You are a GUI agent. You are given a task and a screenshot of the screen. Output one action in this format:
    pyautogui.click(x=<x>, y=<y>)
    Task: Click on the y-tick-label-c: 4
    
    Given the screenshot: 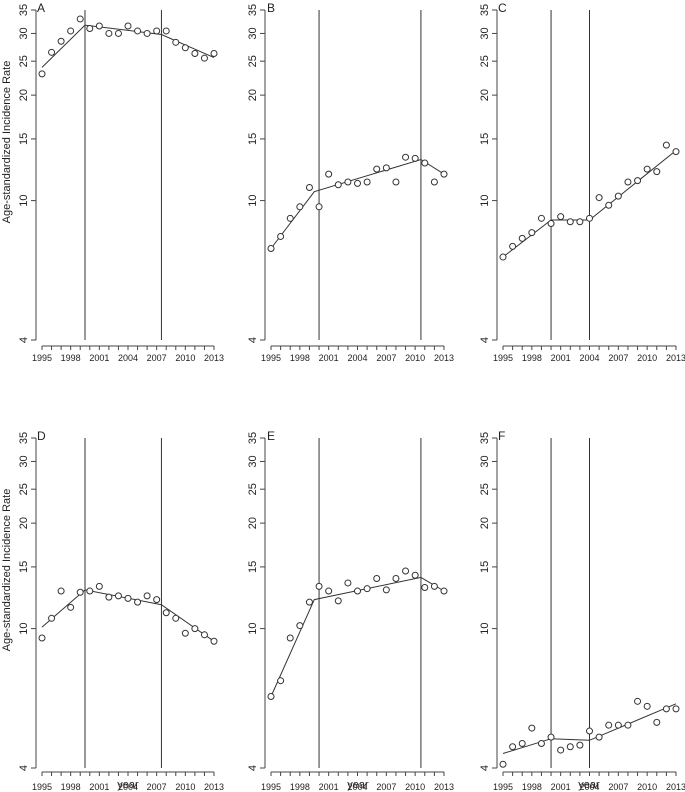 What is the action you would take?
    pyautogui.click(x=485, y=340)
    